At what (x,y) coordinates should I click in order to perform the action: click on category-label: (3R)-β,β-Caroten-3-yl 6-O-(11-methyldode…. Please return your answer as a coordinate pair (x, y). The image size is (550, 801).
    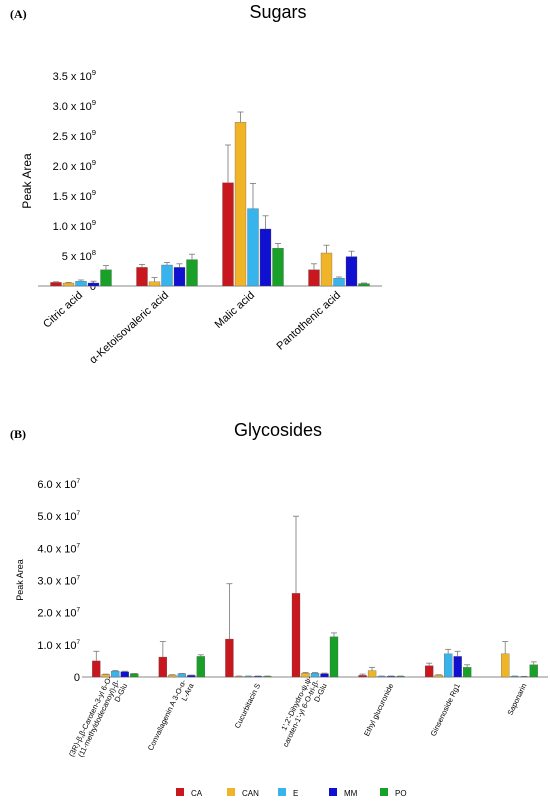
    Looking at the image, I should click on (98, 720).